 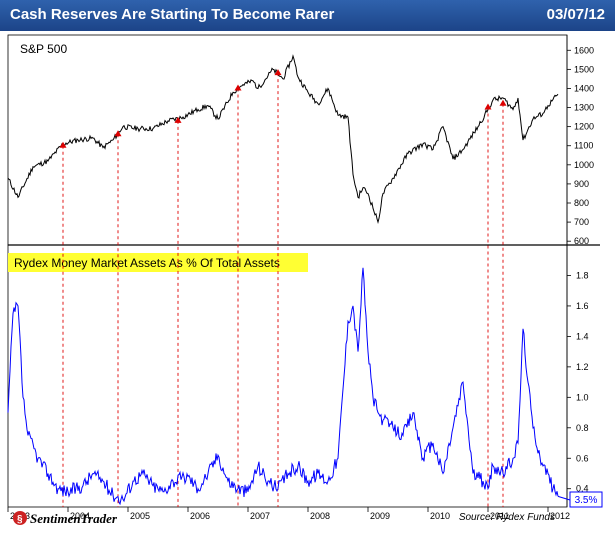 I want to click on x-tick-label: 2008, so click(x=320, y=516).